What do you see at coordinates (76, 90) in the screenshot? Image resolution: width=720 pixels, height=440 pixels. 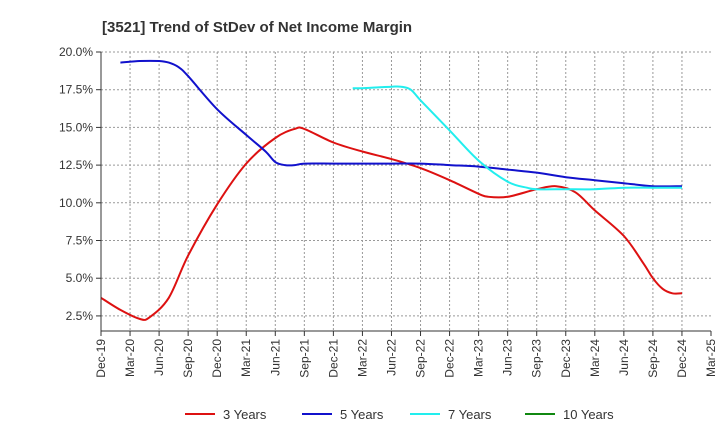 I see `y-tick-label: 17.5%` at bounding box center [76, 90].